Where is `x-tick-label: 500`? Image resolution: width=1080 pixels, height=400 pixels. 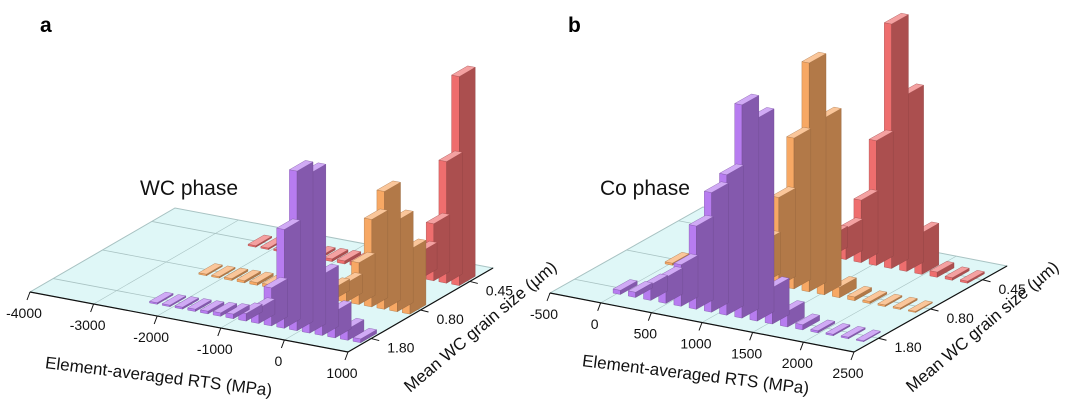 x-tick-label: 500 is located at coordinates (646, 334).